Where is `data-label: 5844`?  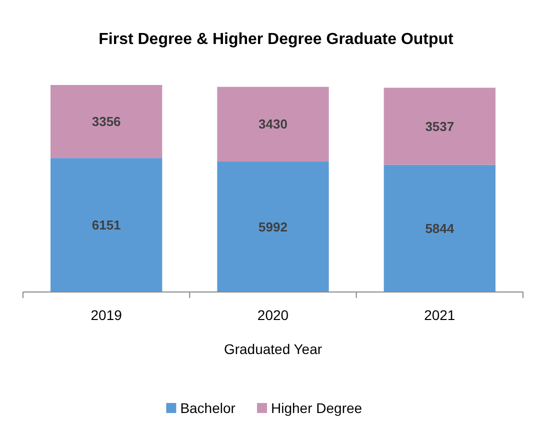 data-label: 5844 is located at coordinates (440, 228).